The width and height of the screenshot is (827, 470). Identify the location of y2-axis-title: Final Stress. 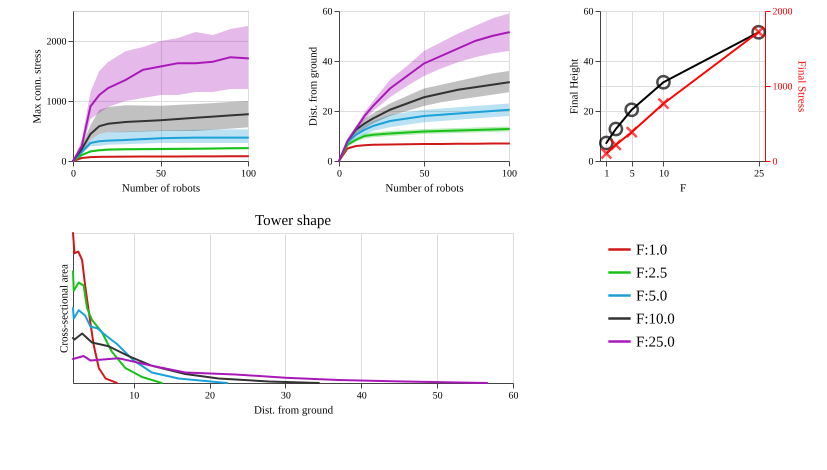
(802, 86).